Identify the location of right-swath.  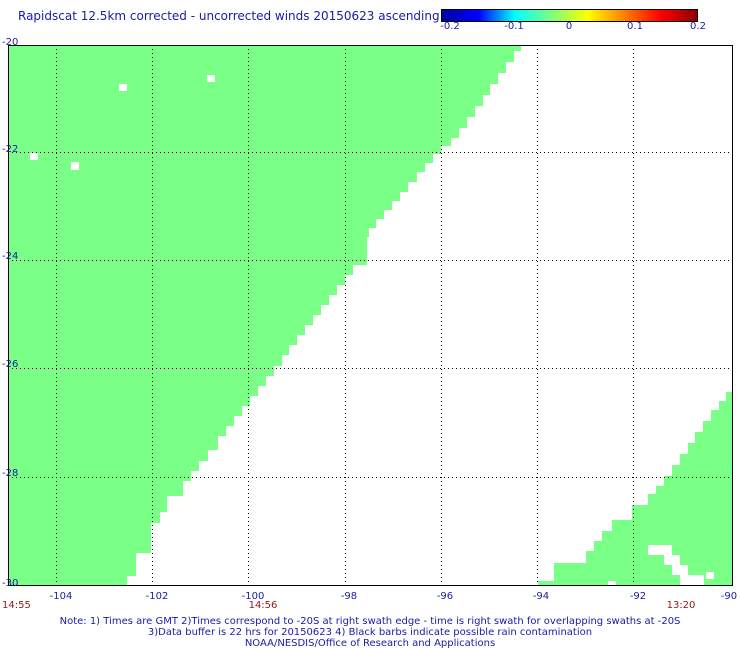
(635, 489).